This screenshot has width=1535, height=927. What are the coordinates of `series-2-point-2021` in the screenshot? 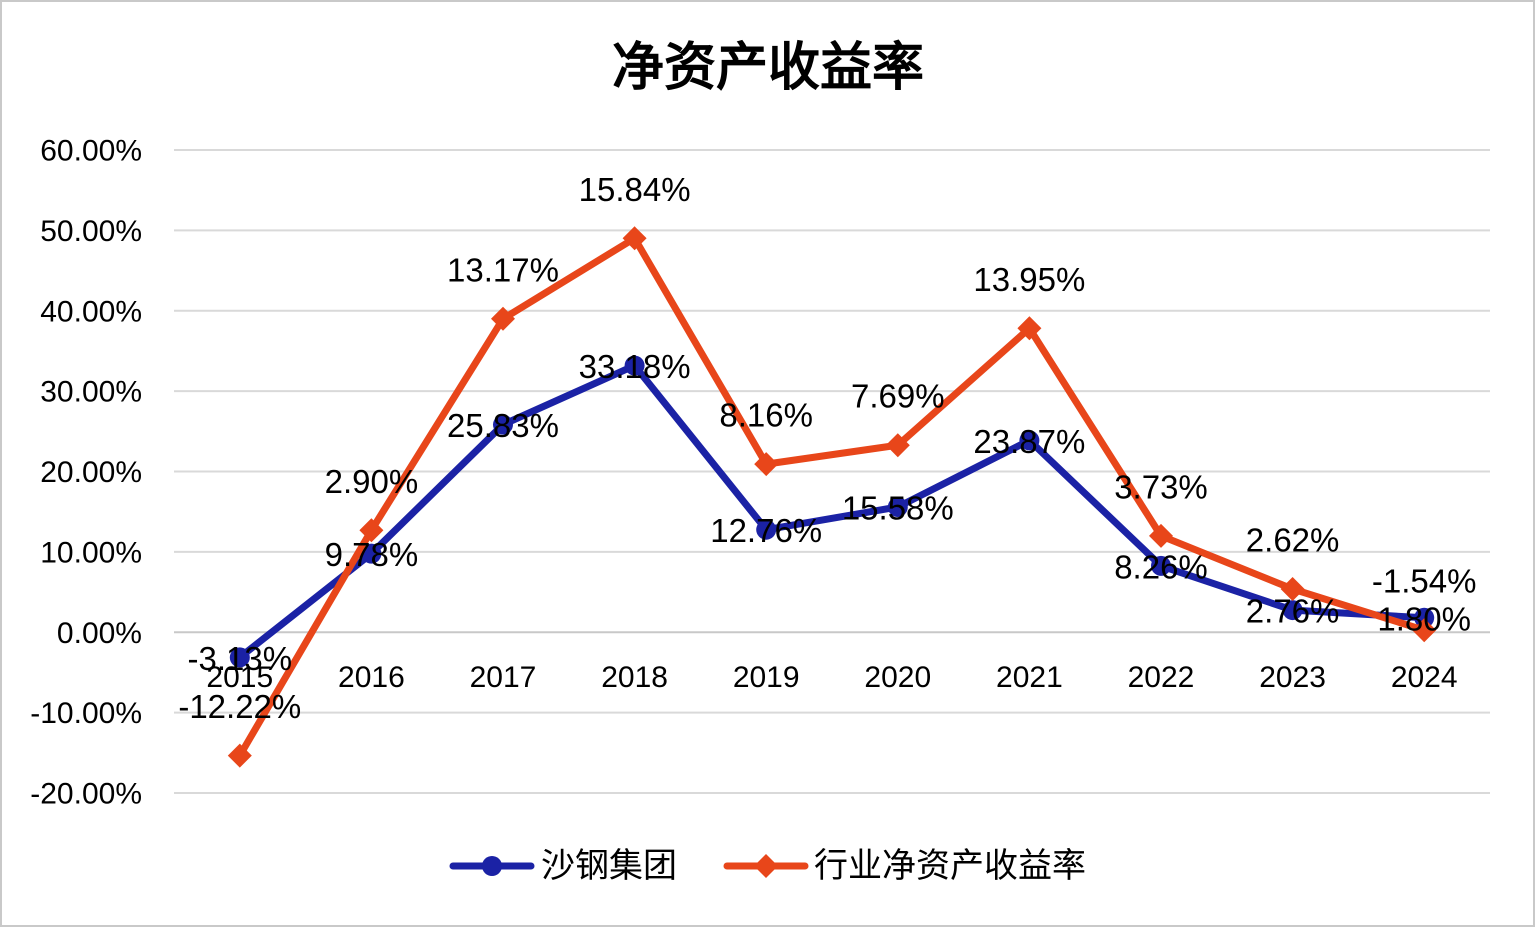 It's located at (1029, 328).